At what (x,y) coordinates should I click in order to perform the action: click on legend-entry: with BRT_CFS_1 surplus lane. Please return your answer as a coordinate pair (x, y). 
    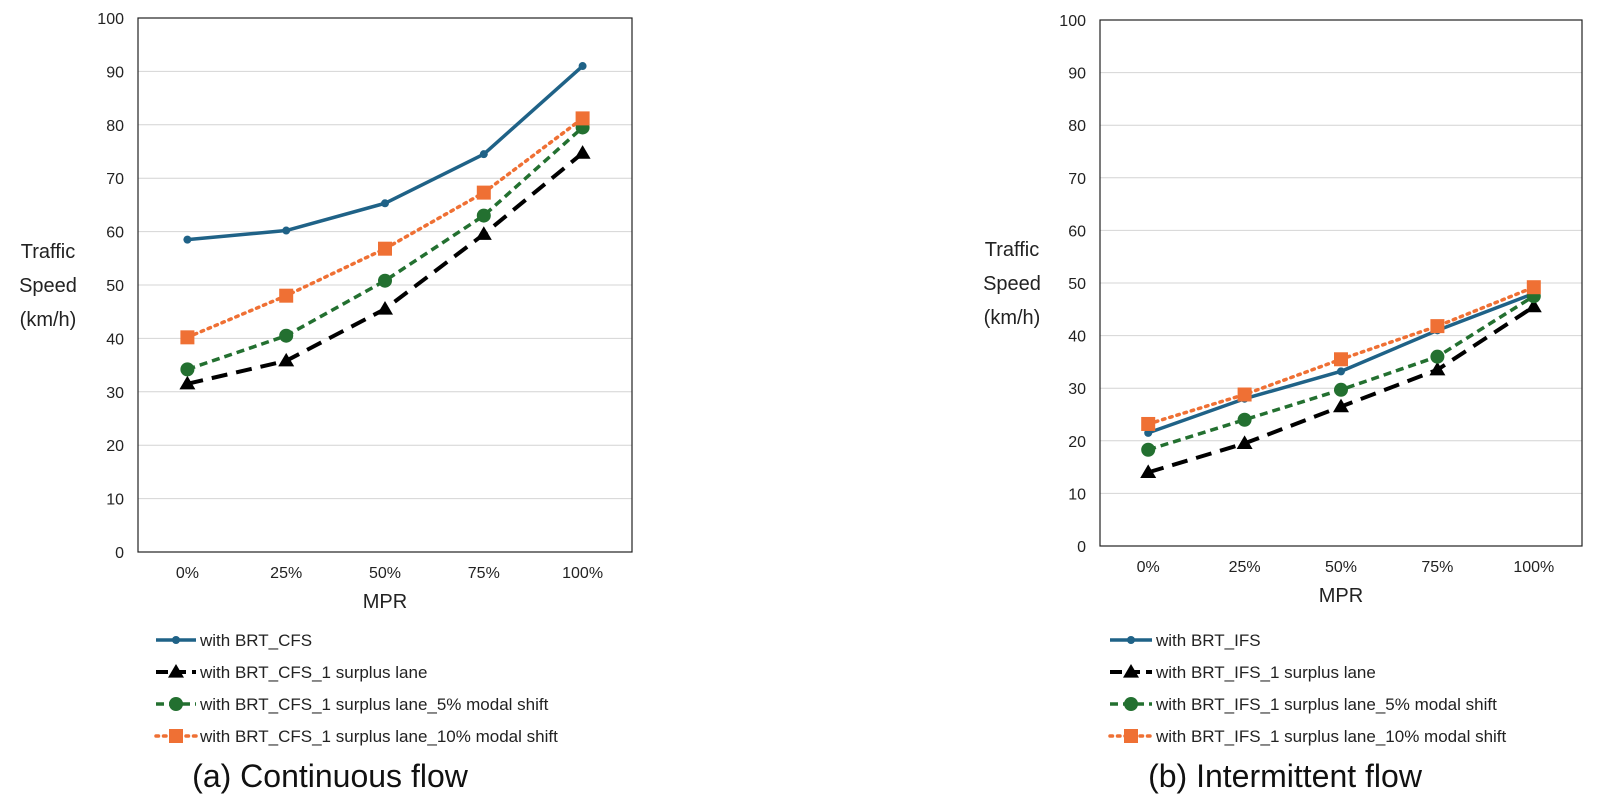
    Looking at the image, I should click on (291, 672).